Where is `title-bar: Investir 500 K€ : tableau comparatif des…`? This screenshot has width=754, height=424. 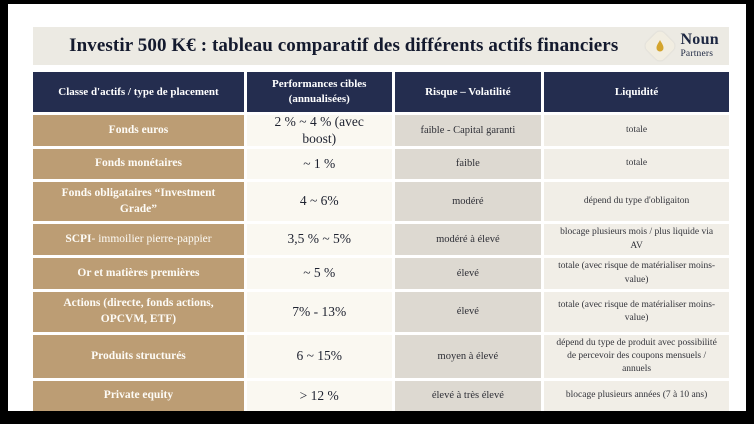 title-bar: Investir 500 K€ : tableau comparatif des… is located at coordinates (381, 46).